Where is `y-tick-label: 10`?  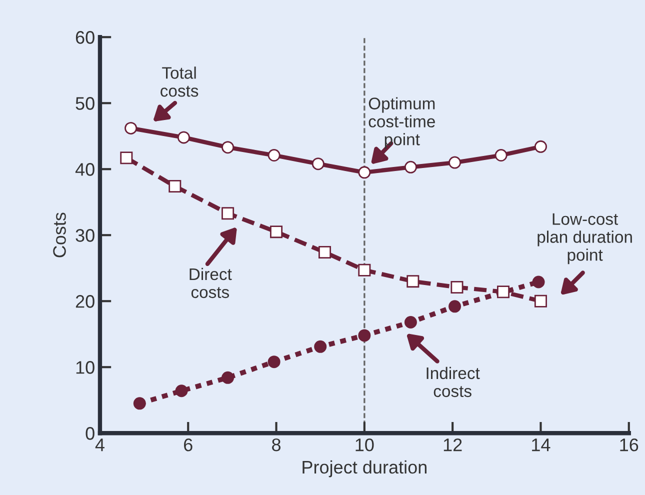 y-tick-label: 10 is located at coordinates (85, 367).